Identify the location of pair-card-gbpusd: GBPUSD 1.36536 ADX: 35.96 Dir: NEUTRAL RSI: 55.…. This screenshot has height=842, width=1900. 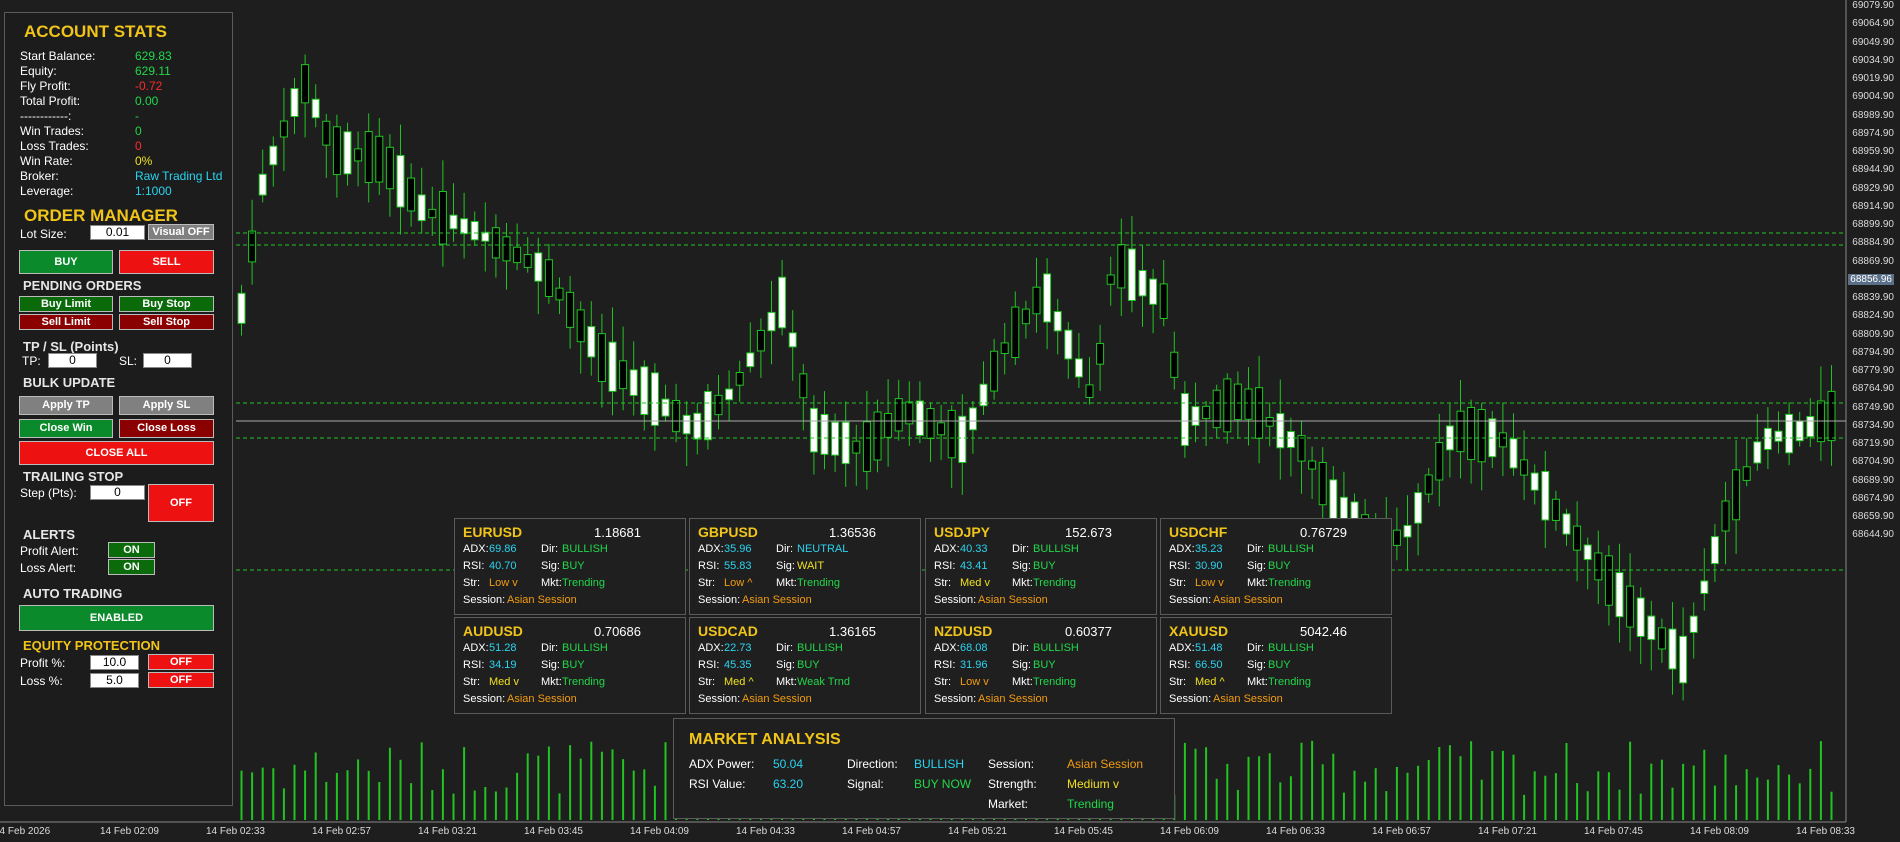
(805, 566).